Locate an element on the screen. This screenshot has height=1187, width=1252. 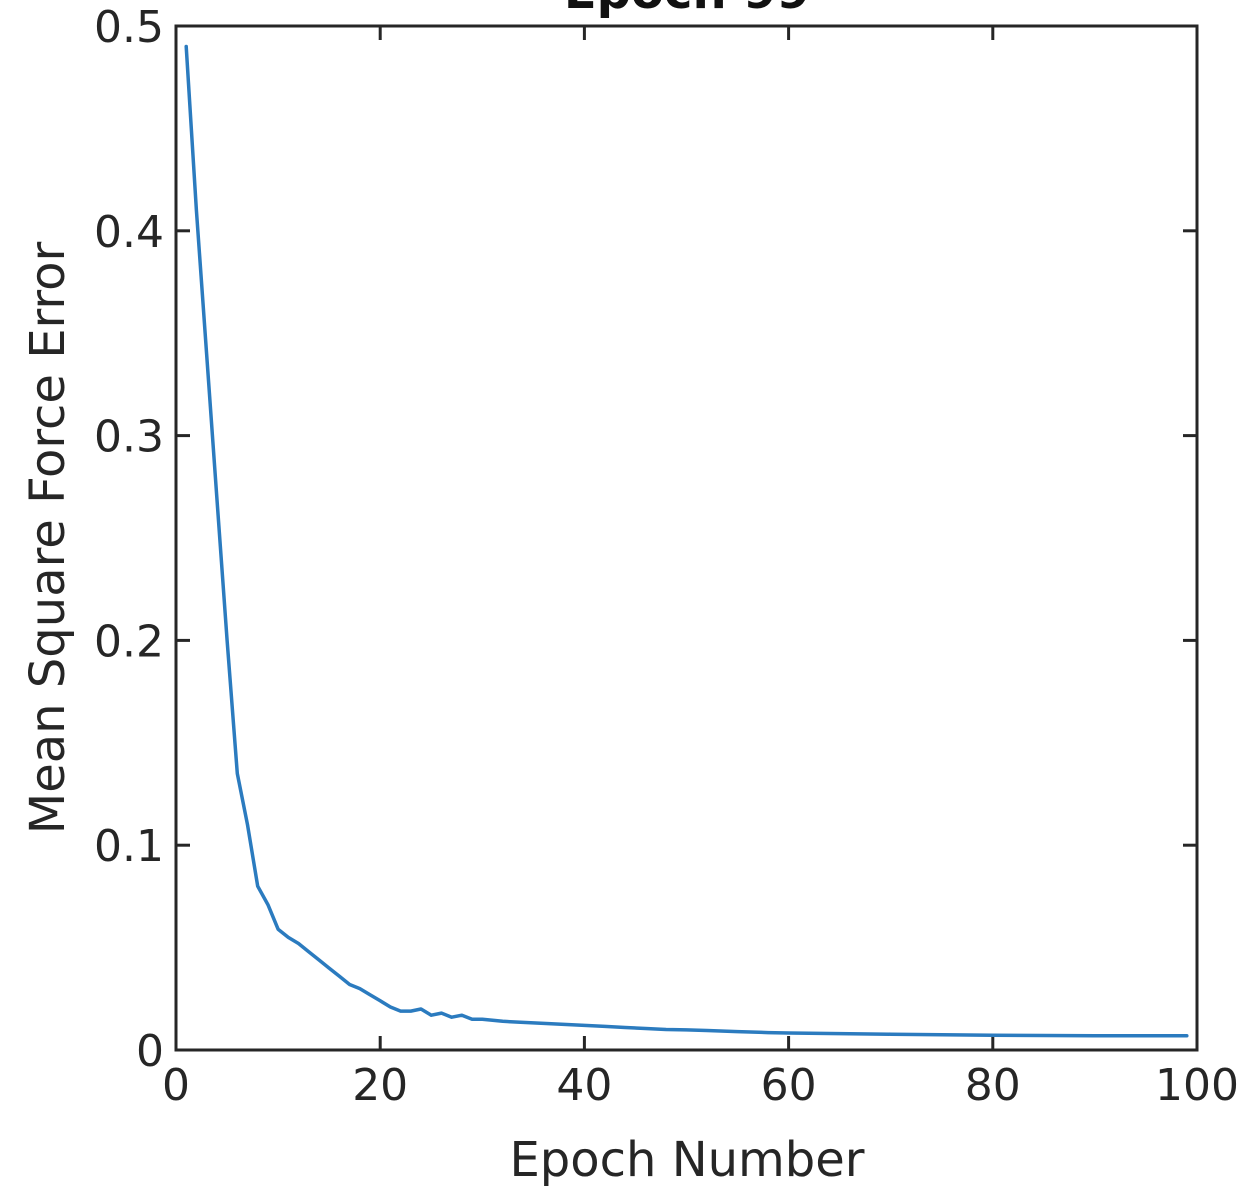
y-tick-label: 0 is located at coordinates (150, 1051).